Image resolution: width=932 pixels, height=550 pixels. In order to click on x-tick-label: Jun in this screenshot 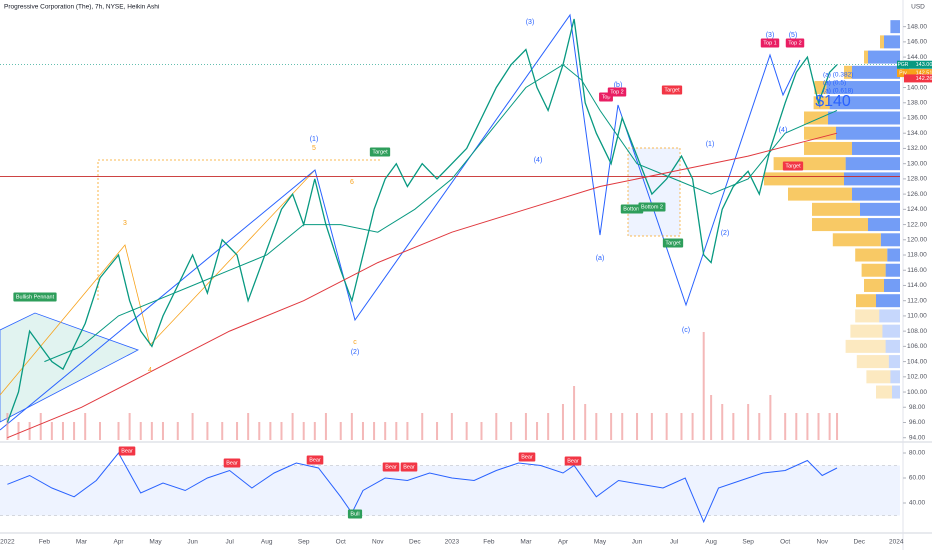, I will do `click(637, 542)`.